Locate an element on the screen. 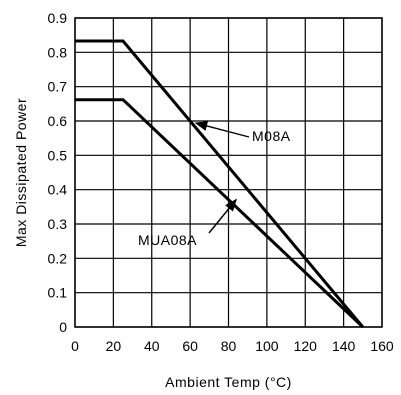 The height and width of the screenshot is (395, 401). y-tick-label: 0.6 is located at coordinates (58, 121).